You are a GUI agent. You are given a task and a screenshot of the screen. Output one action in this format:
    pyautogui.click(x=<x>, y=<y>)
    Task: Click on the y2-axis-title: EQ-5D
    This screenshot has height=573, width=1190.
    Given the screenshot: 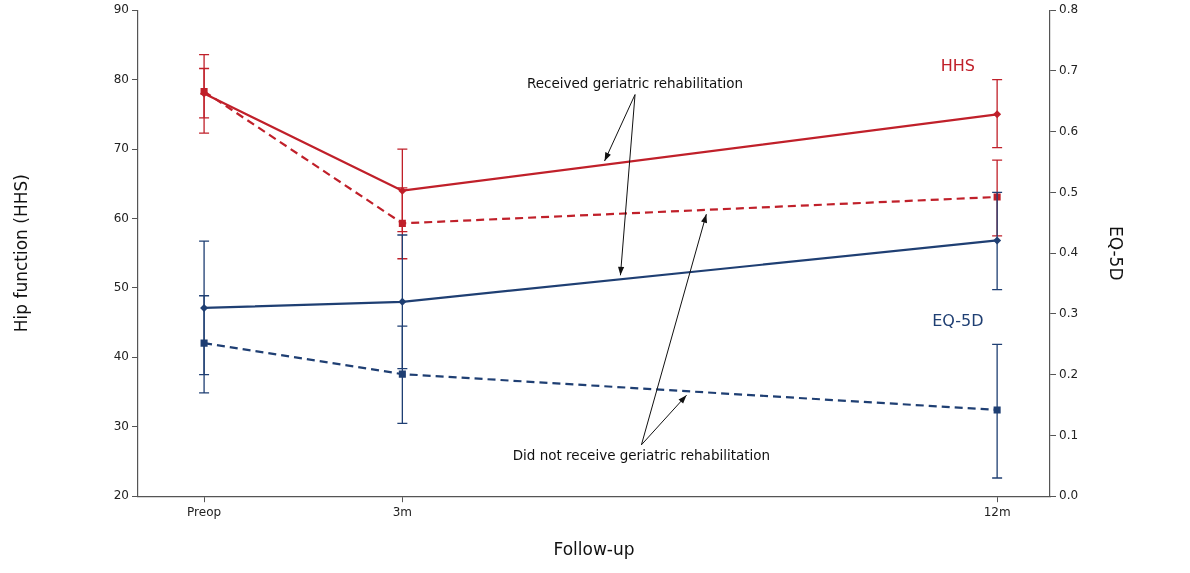 What is the action you would take?
    pyautogui.click(x=1116, y=253)
    